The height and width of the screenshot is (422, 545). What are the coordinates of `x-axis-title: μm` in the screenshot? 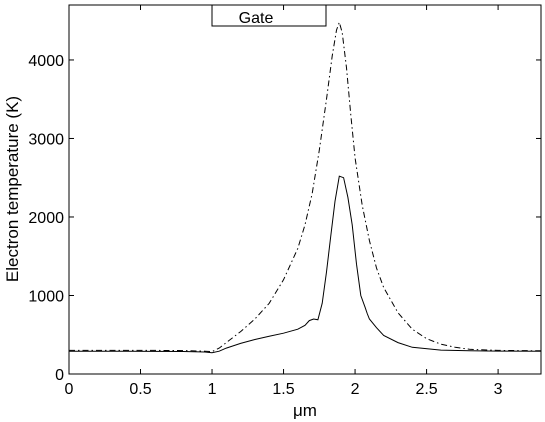 It's located at (305, 410).